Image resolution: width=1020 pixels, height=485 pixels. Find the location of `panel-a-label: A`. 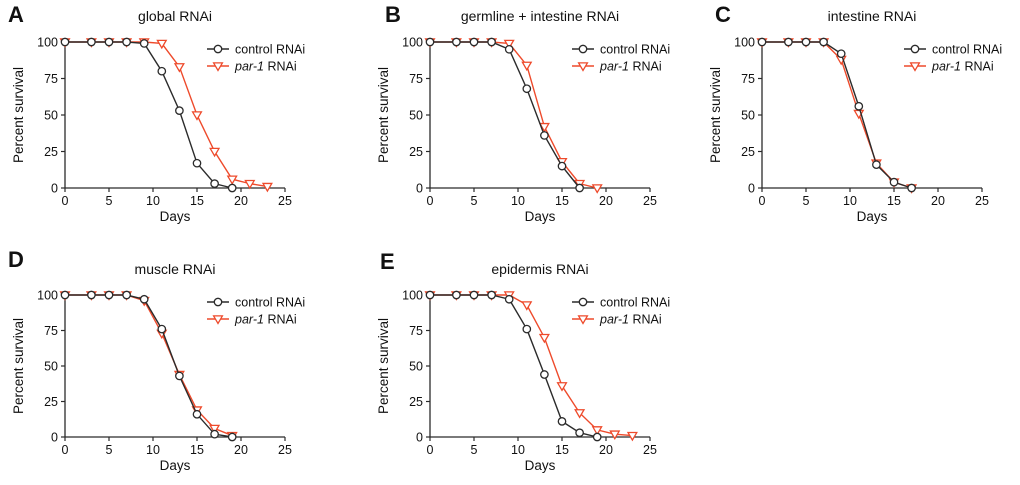

panel-a-label: A is located at coordinates (16, 14).